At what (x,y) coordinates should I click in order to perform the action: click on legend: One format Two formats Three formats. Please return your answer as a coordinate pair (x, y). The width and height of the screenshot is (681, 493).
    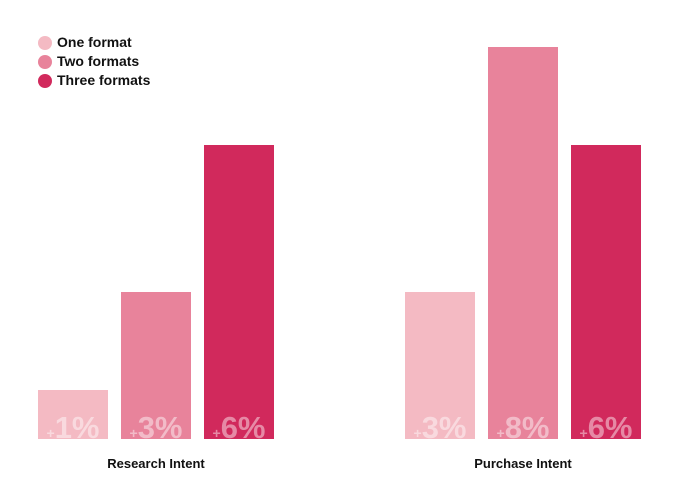
    Looking at the image, I should click on (94, 61).